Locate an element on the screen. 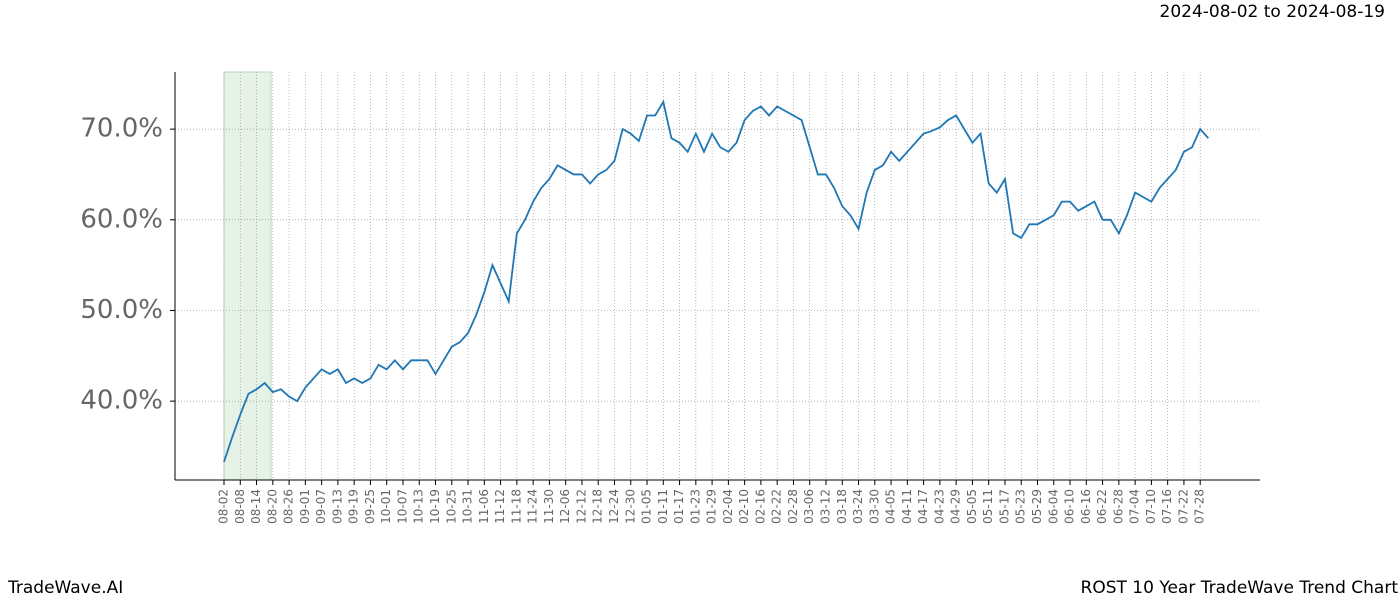 The height and width of the screenshot is (600, 1400). highlight-range is located at coordinates (247, 276).